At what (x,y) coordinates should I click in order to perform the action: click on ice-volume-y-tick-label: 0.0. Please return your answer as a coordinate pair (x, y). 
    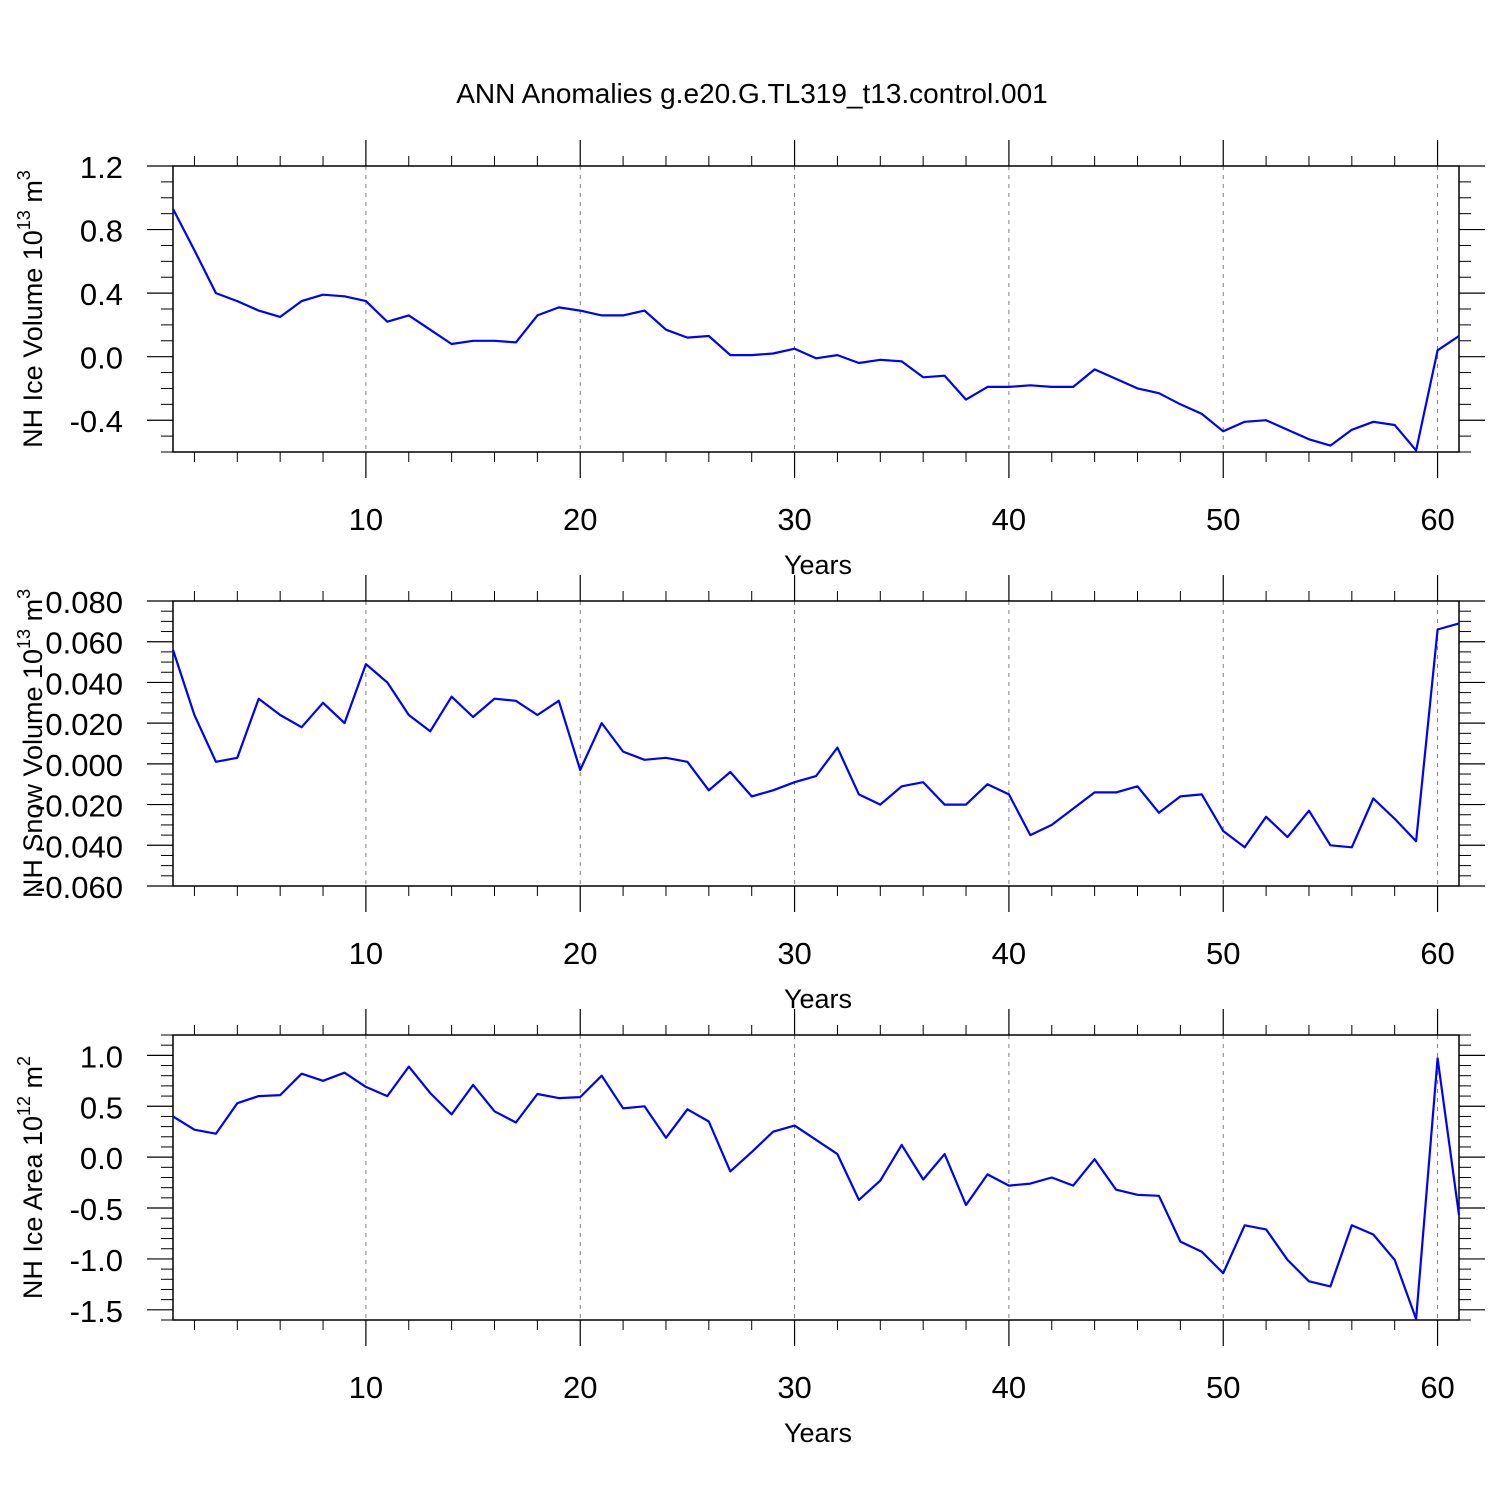
    Looking at the image, I should click on (101, 358).